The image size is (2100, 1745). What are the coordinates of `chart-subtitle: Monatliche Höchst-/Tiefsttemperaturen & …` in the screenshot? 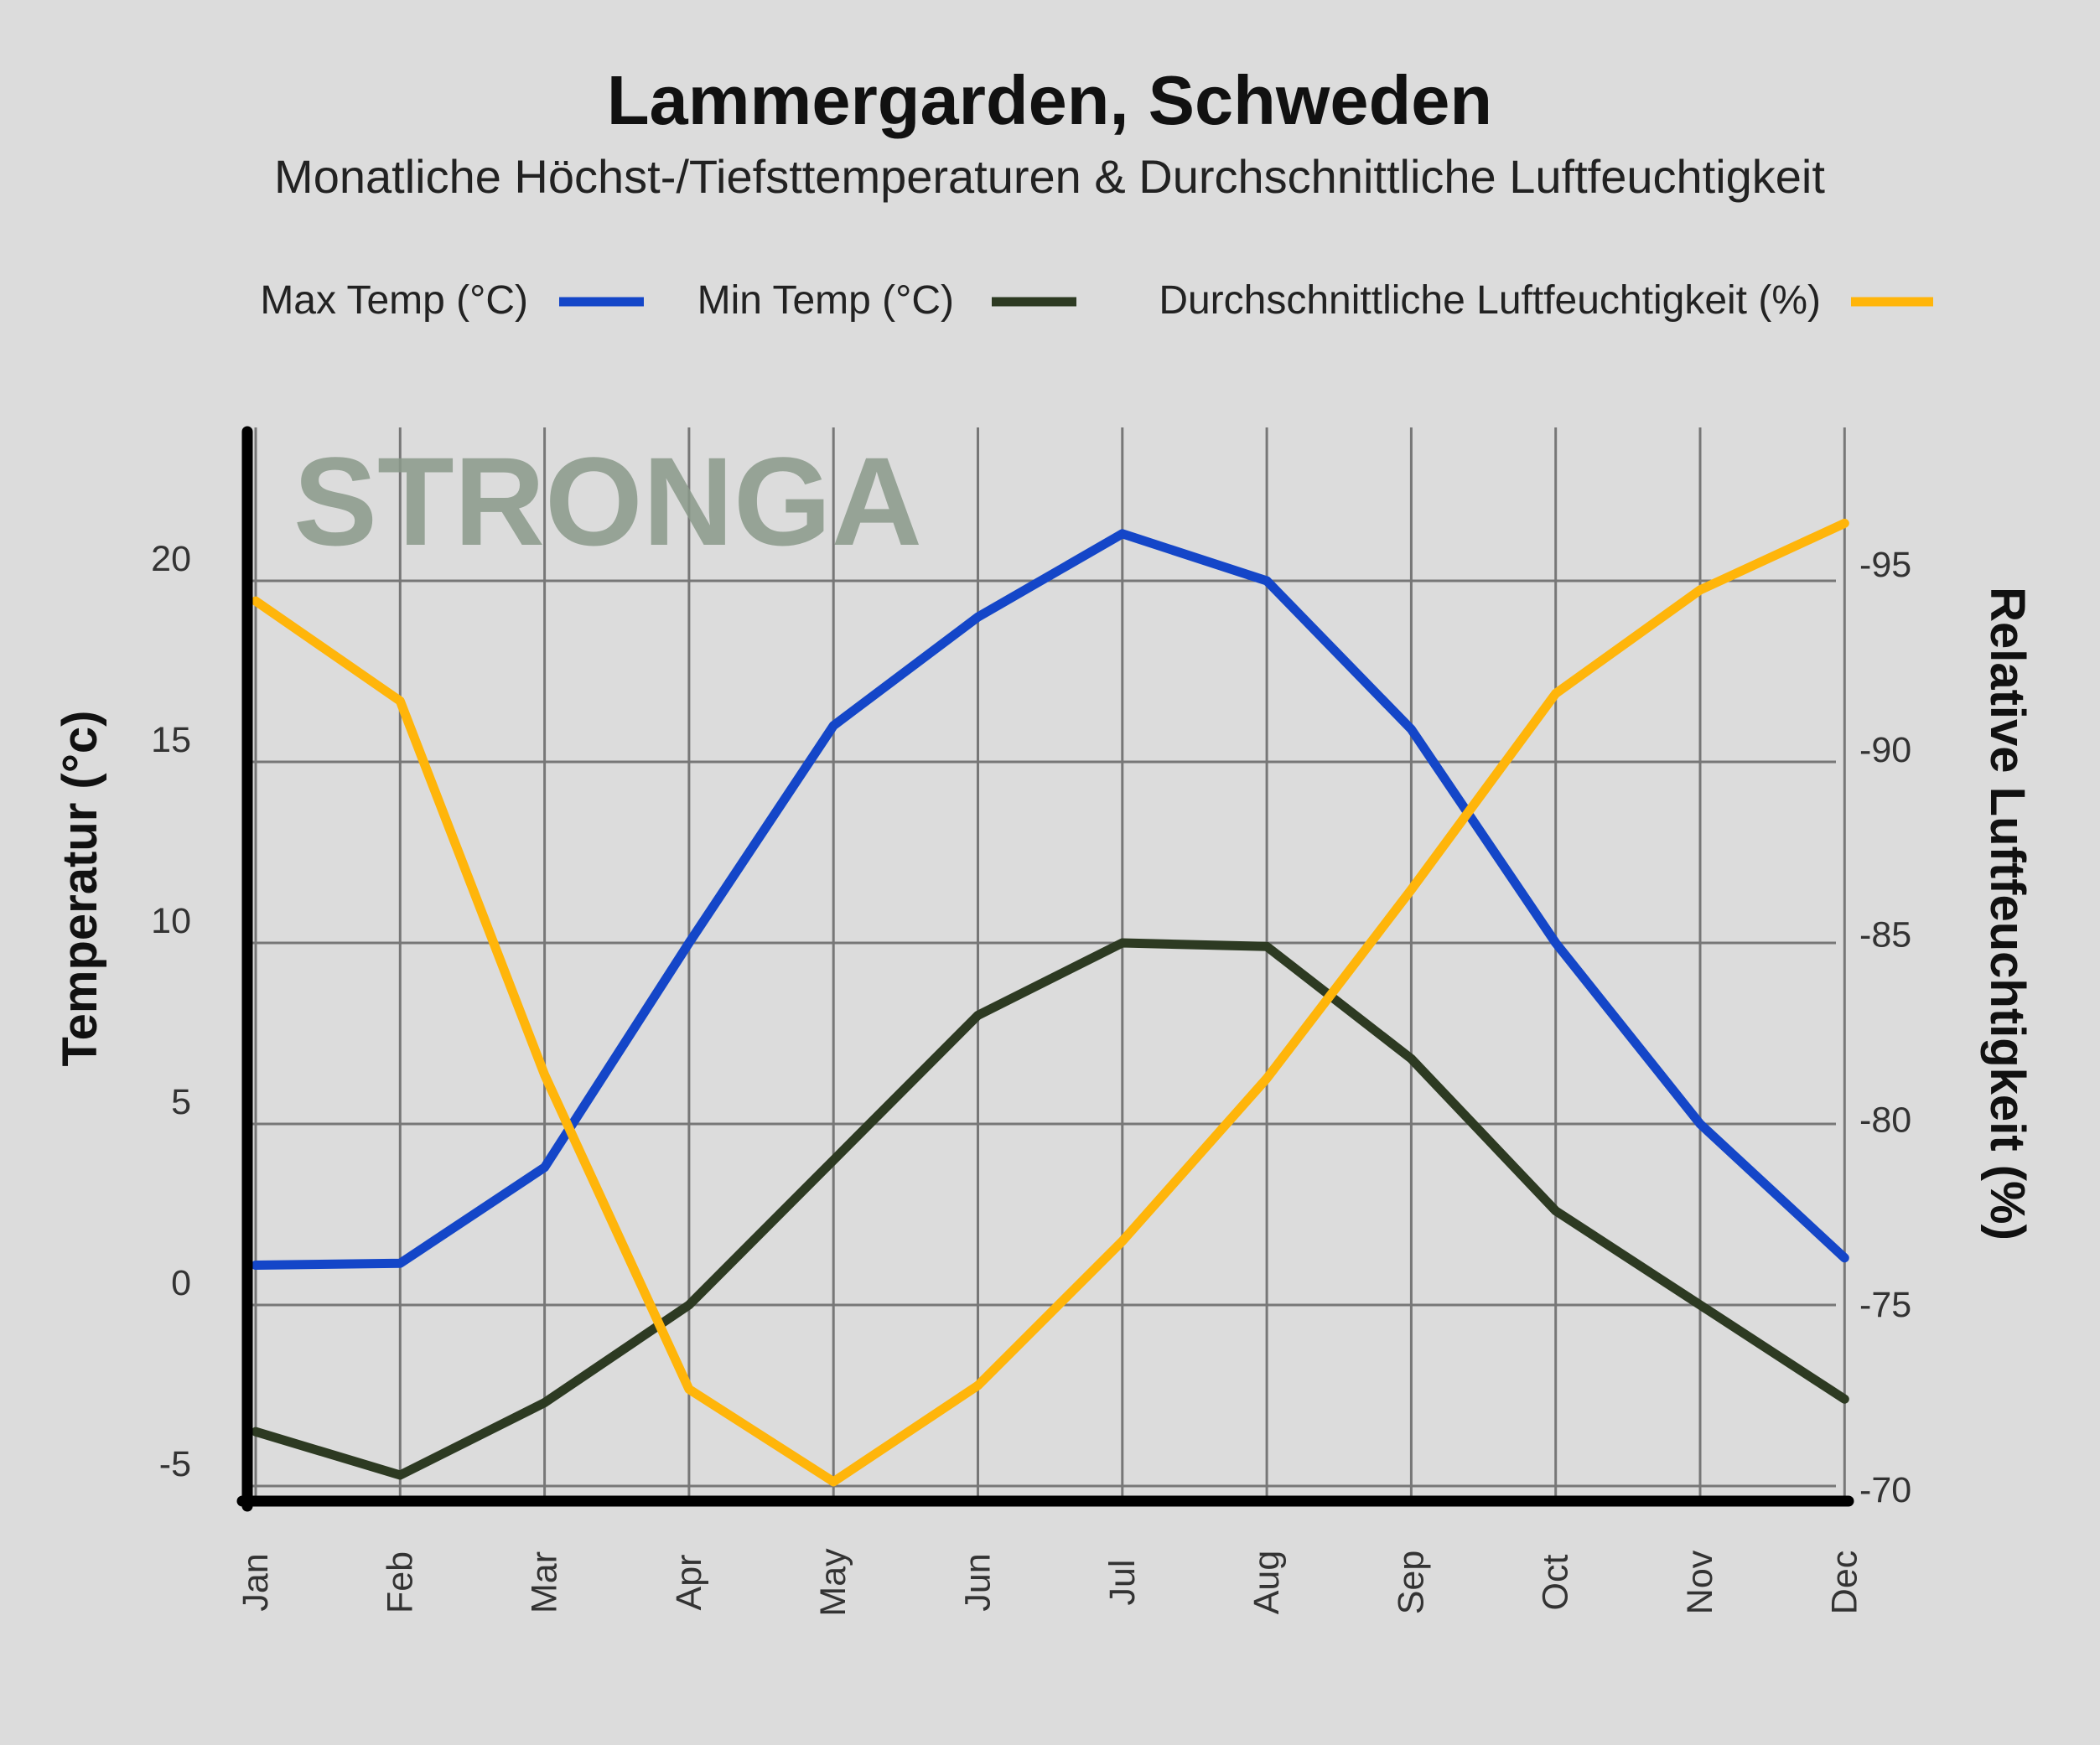 It's located at (1049, 176).